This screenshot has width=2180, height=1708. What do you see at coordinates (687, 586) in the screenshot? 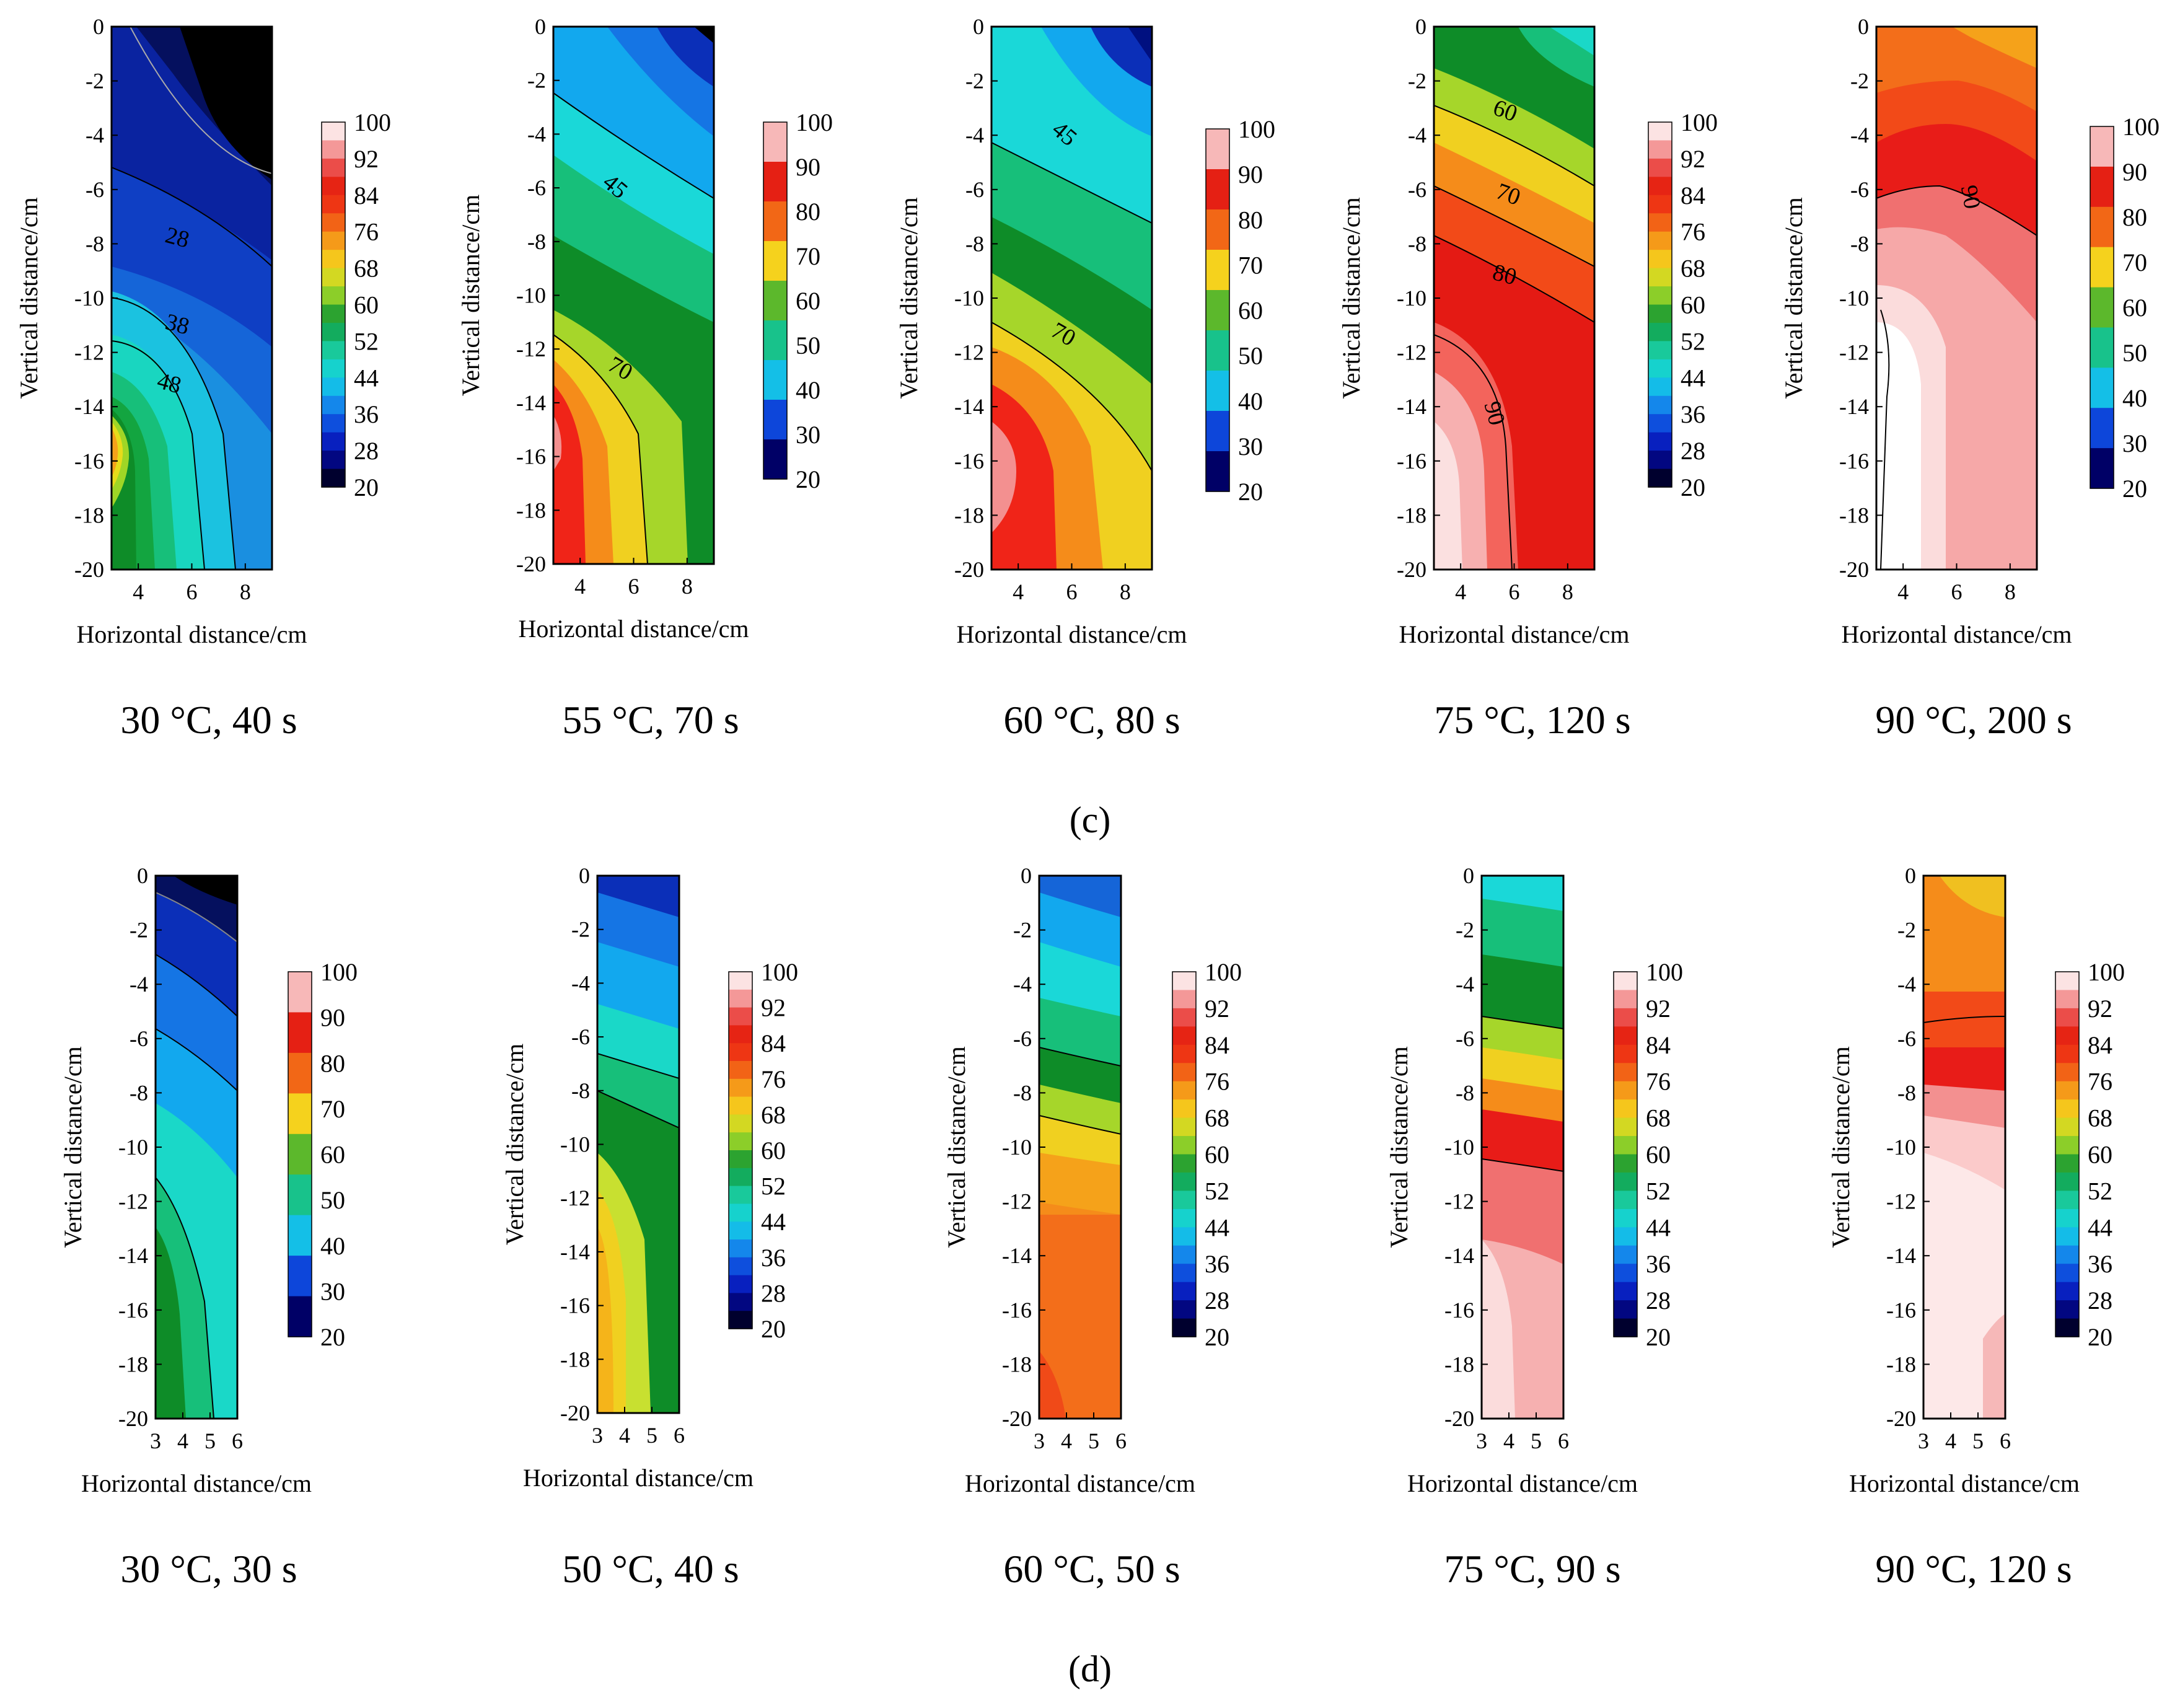
I see `x-tick-label: 8` at bounding box center [687, 586].